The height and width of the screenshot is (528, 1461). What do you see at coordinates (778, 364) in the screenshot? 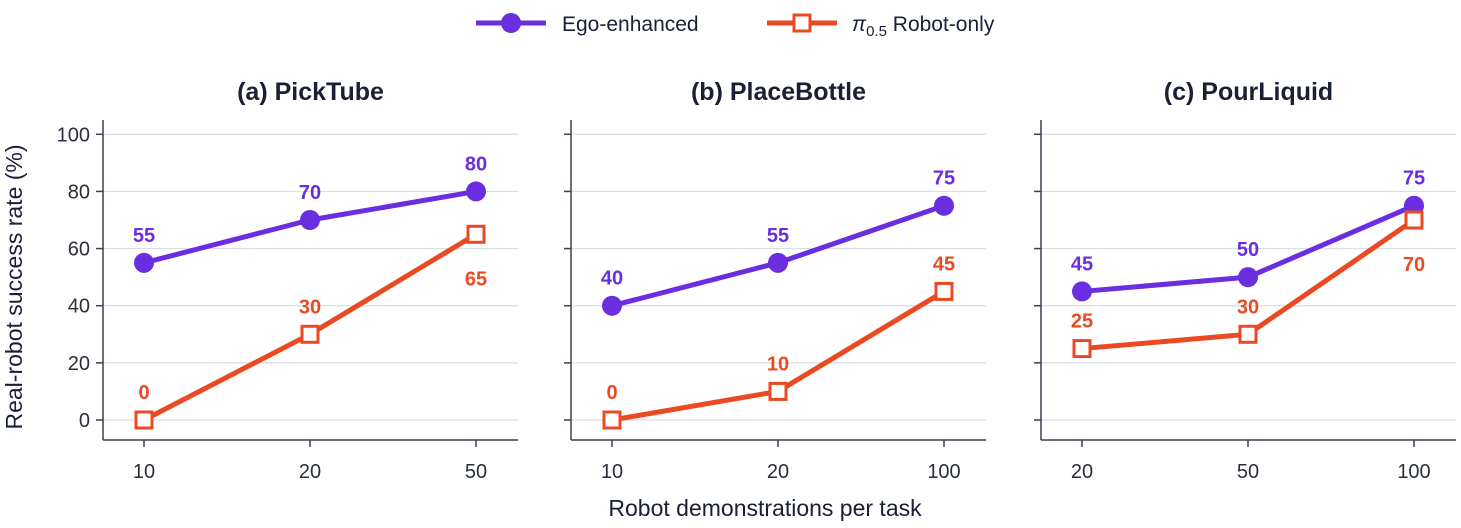
I see `robot-data-label: 10` at bounding box center [778, 364].